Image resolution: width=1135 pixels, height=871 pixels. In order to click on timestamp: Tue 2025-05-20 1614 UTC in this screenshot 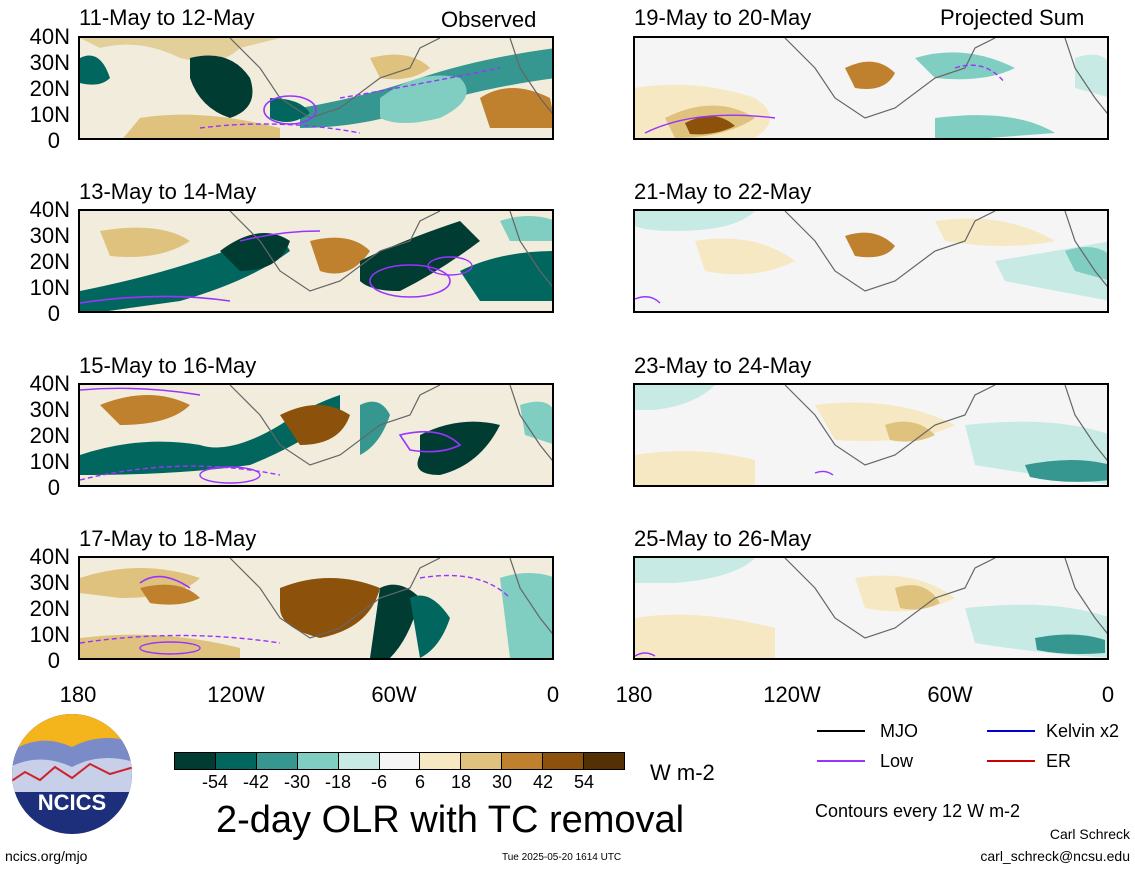, I will do `click(562, 857)`.